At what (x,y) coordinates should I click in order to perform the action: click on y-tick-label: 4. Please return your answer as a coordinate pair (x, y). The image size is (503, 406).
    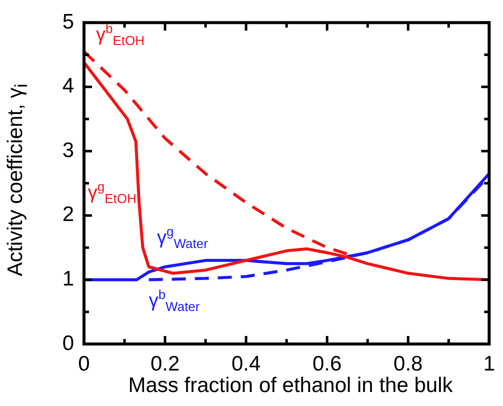
    Looking at the image, I should click on (68, 86).